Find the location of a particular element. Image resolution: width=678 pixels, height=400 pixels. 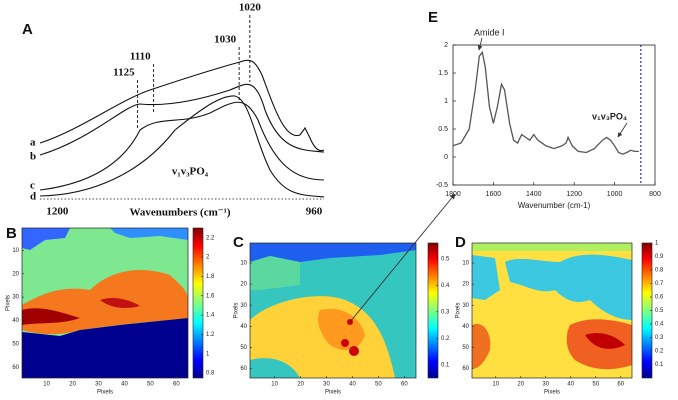

panel-letter: D is located at coordinates (460, 242).